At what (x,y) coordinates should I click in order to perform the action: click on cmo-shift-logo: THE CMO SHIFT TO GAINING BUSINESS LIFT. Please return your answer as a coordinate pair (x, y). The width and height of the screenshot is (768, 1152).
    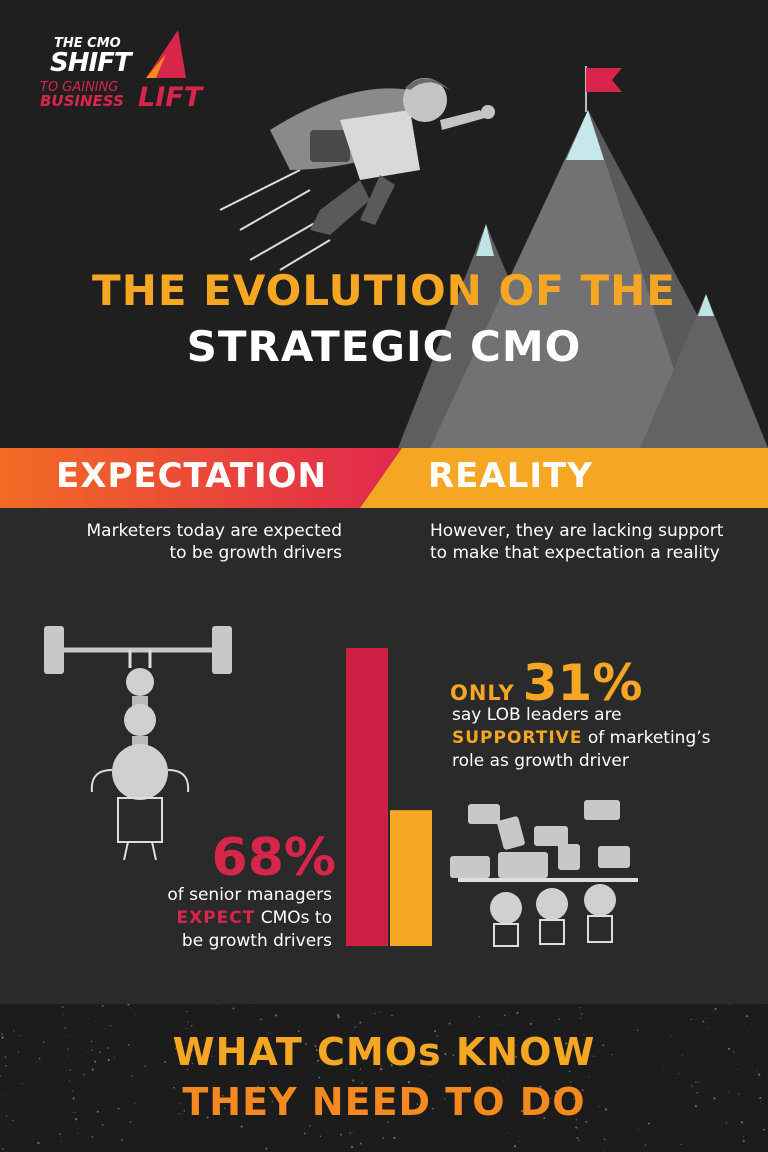
    Looking at the image, I should click on (125, 73).